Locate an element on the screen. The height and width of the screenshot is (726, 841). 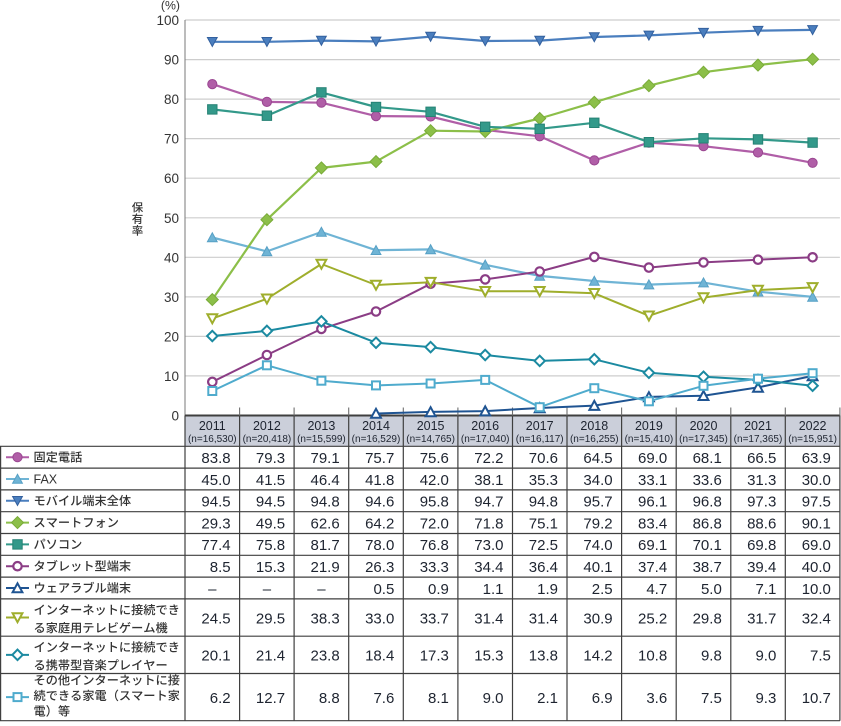
svg-text: 7.1 is located at coordinates (765, 589).